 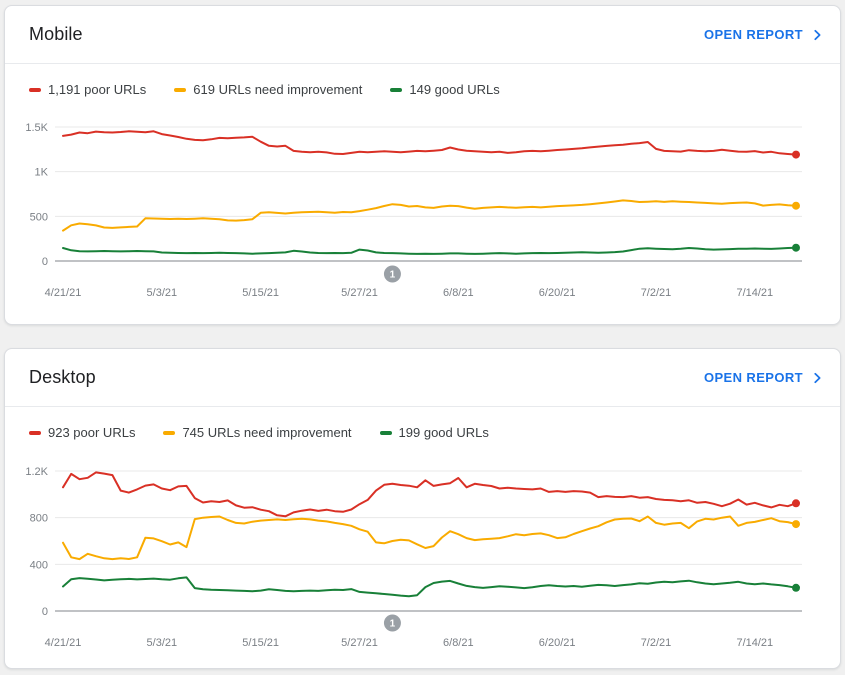 I want to click on legend-item-good: 199 good URLs, so click(x=434, y=432).